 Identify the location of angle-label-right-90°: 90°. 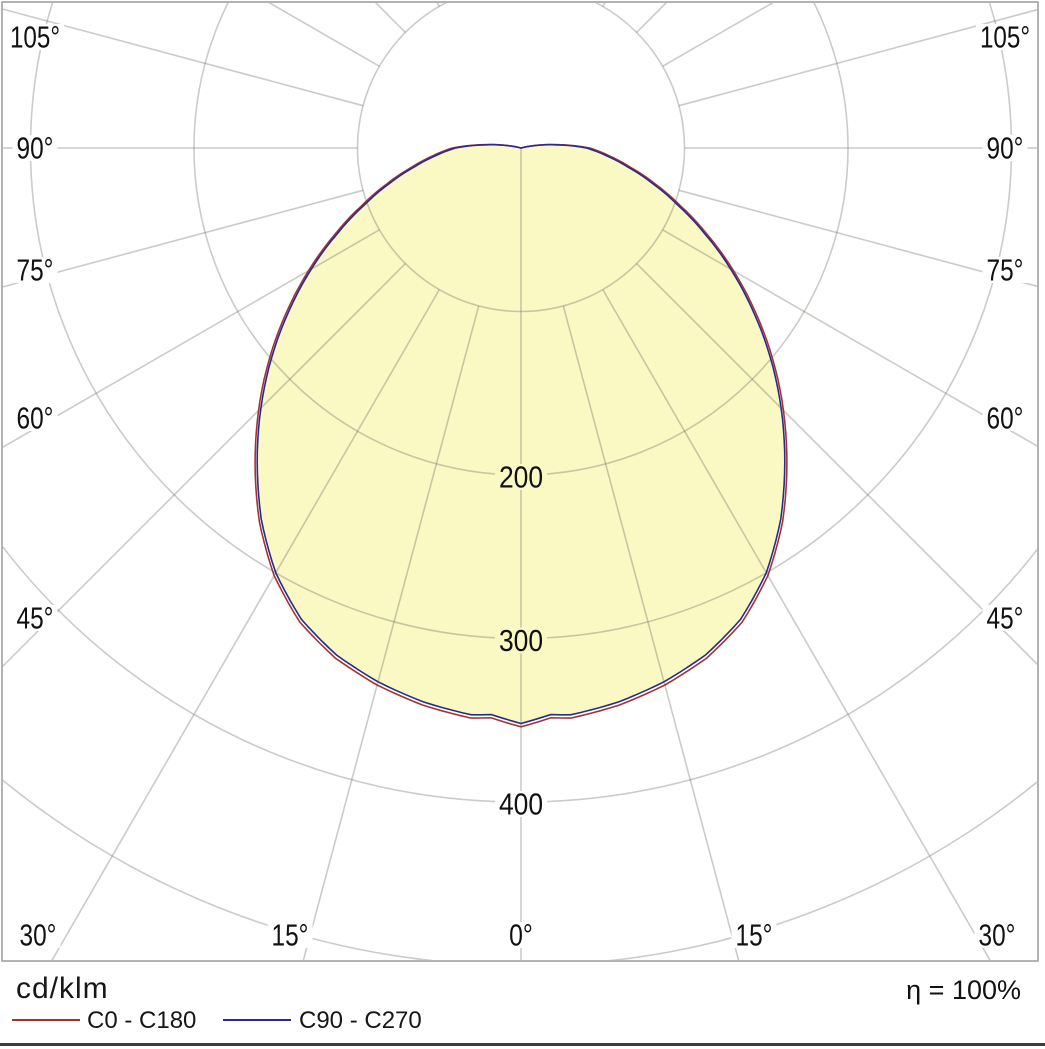
(1005, 148).